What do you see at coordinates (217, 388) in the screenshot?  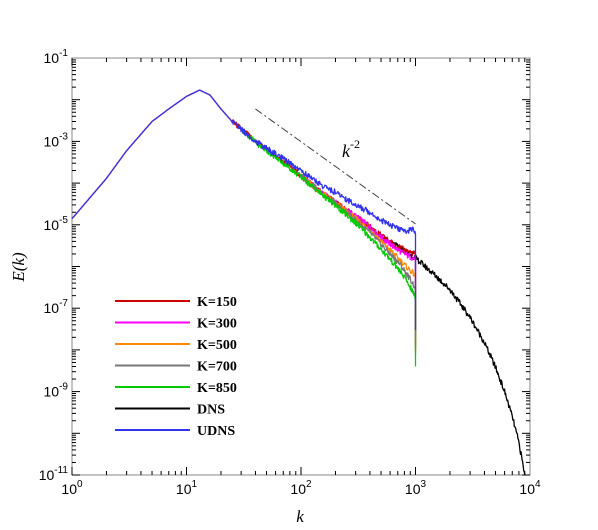 I see `legend-label-k-850: K=850` at bounding box center [217, 388].